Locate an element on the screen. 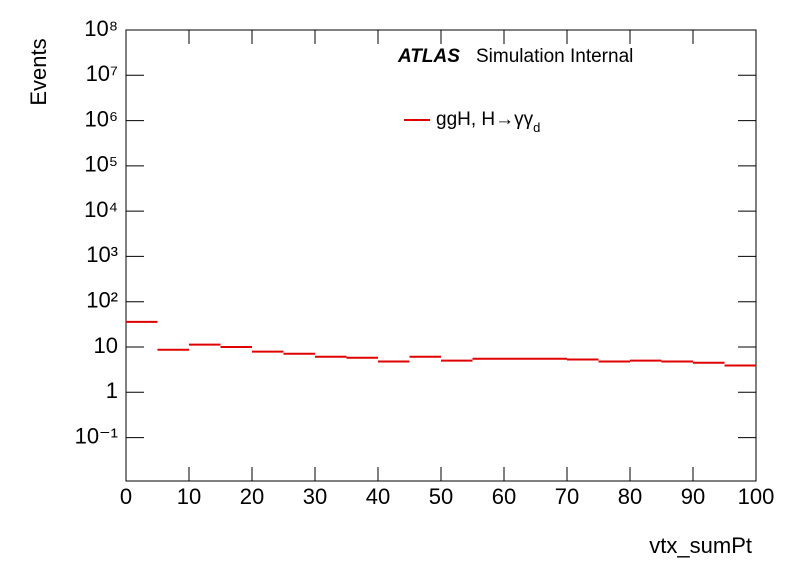 The image size is (796, 572). atlas-sublabel: Simulation Internal is located at coordinates (554, 56).